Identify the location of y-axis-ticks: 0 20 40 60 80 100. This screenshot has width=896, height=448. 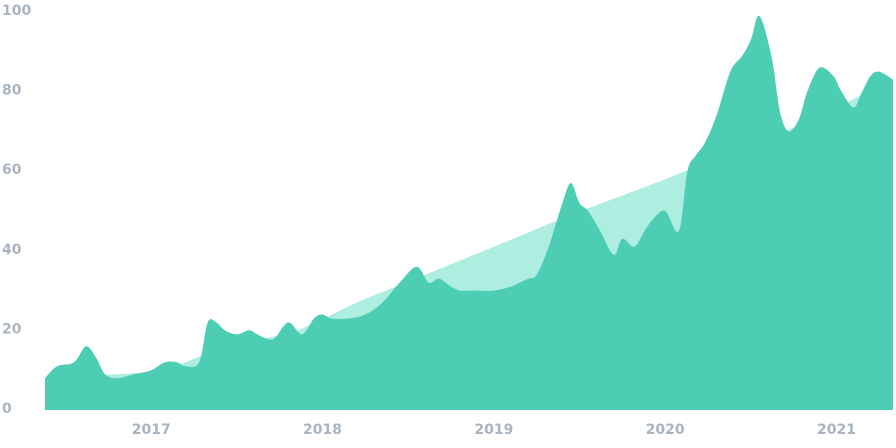
(16, 210).